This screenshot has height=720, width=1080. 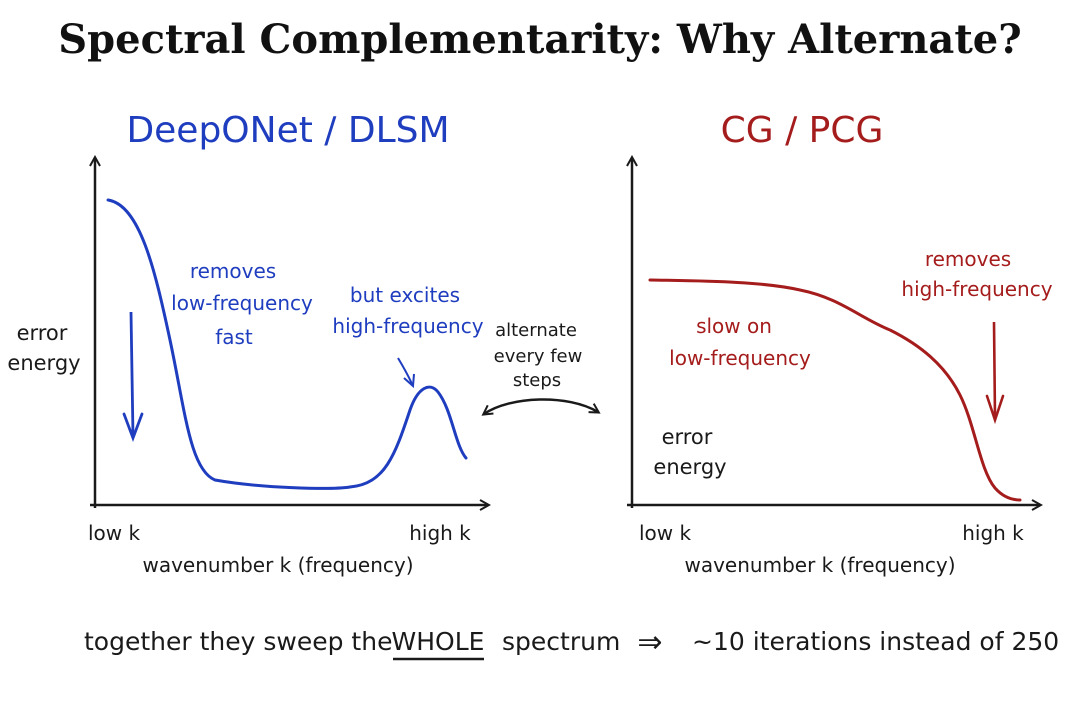 What do you see at coordinates (407, 326) in the screenshot?
I see `left-note2-line2: high-frequency` at bounding box center [407, 326].